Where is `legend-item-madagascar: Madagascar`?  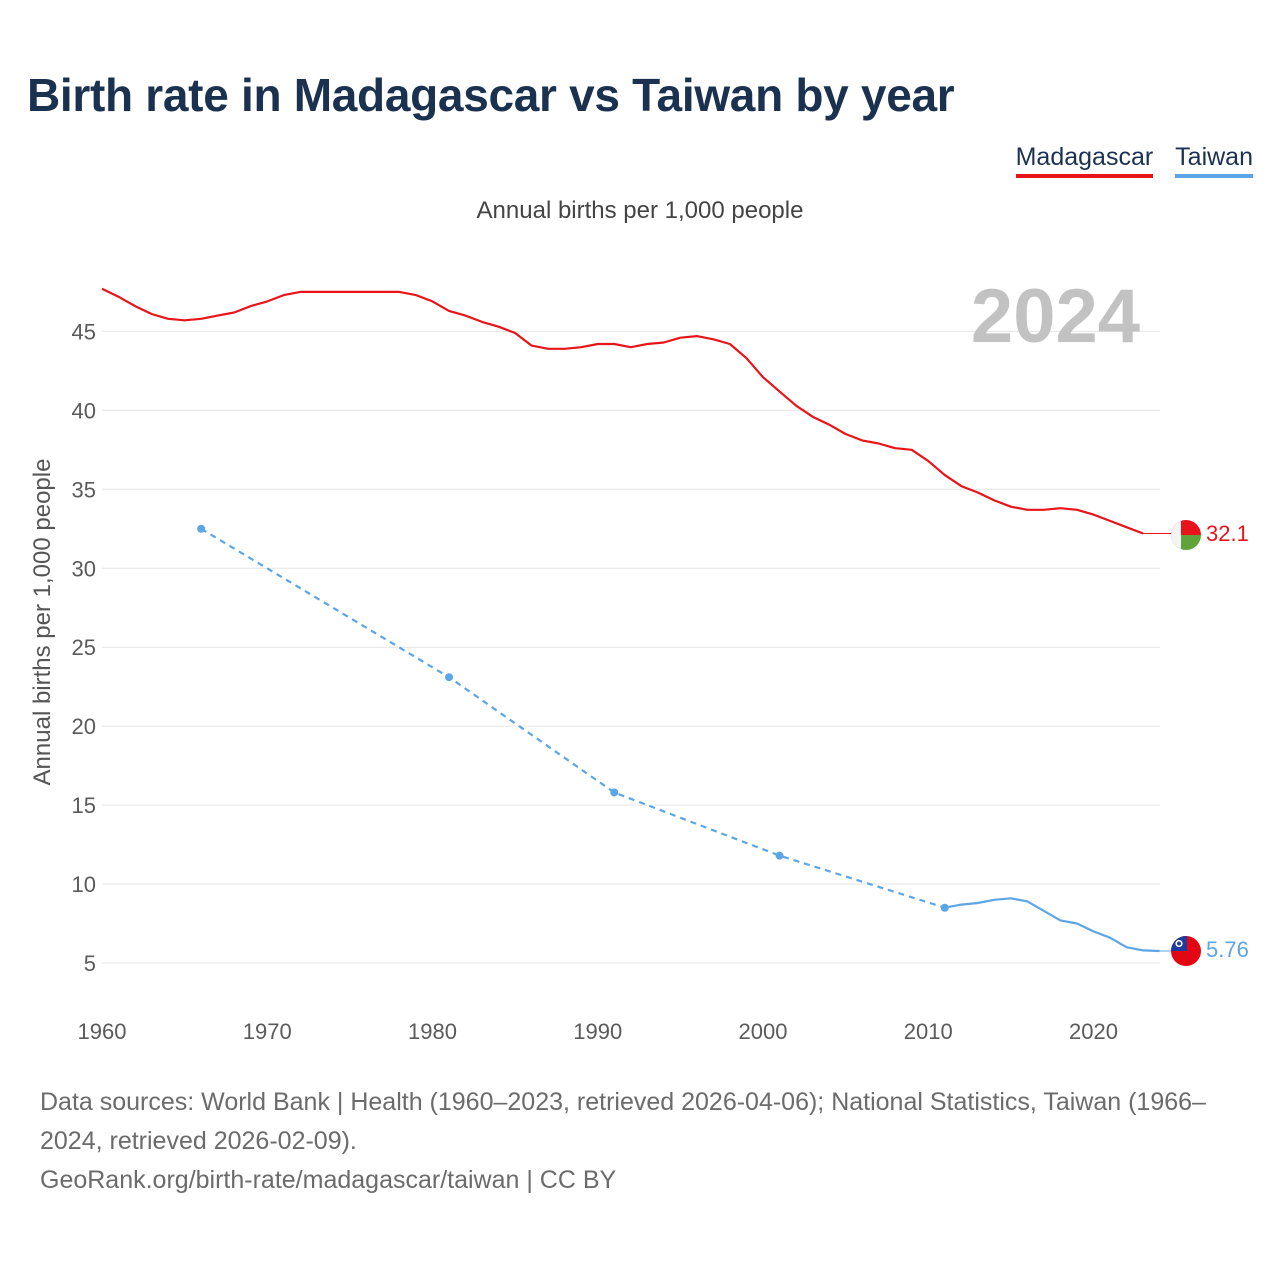
legend-item-madagascar: Madagascar is located at coordinates (1084, 160).